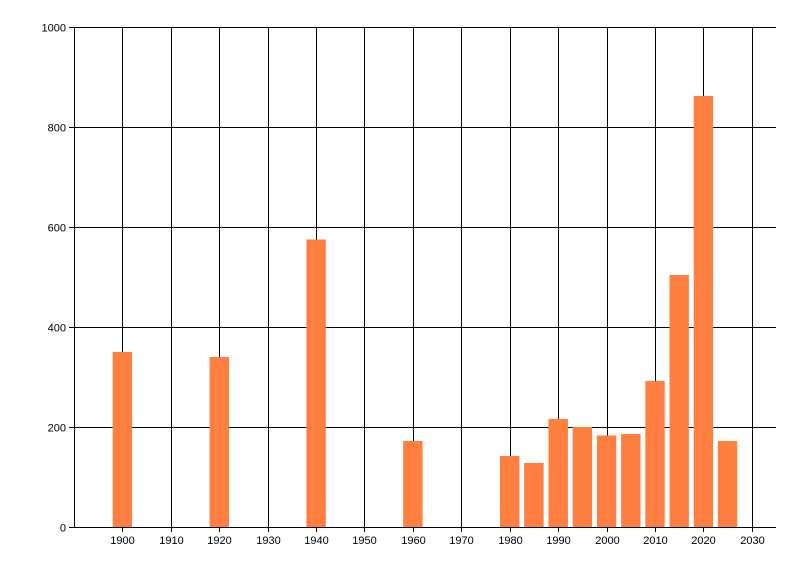  Describe the element at coordinates (558, 473) in the screenshot. I see `bar-1990` at that location.